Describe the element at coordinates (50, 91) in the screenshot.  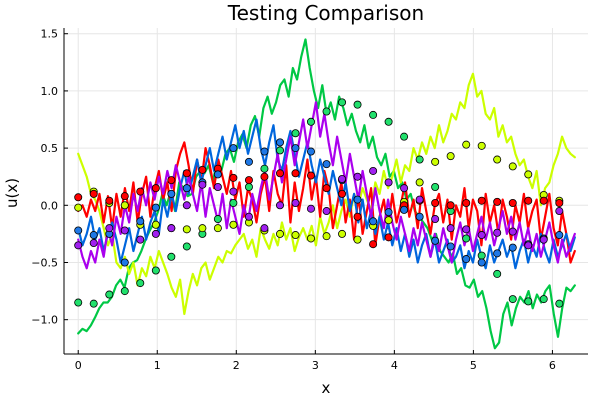
I see `y-tick-label: 1.0` at that location.